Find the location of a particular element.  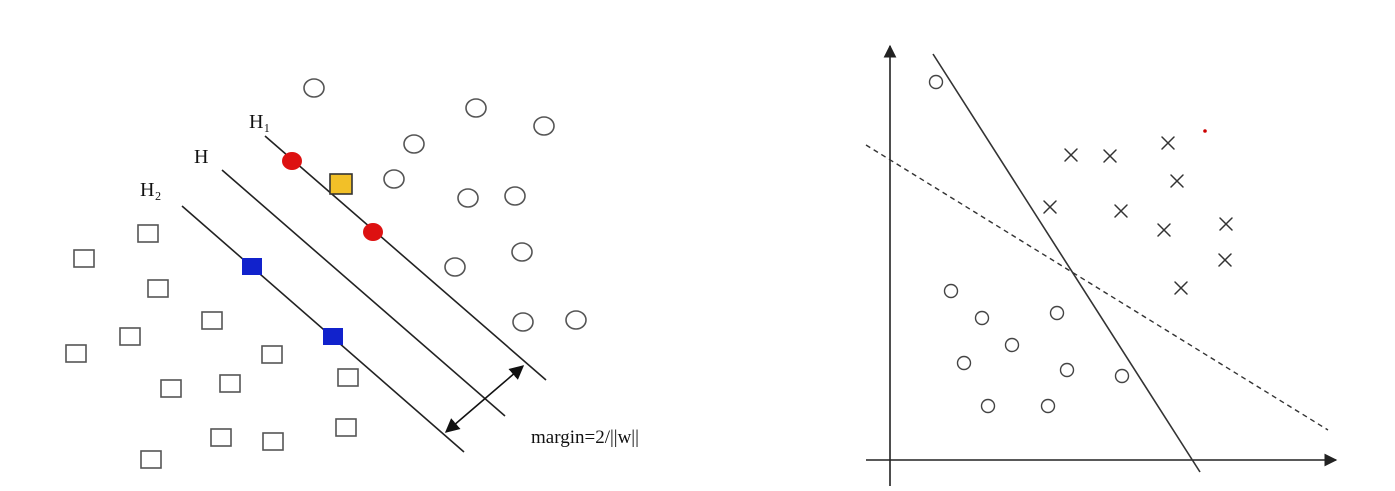

margin-arrow is located at coordinates (484, 399).